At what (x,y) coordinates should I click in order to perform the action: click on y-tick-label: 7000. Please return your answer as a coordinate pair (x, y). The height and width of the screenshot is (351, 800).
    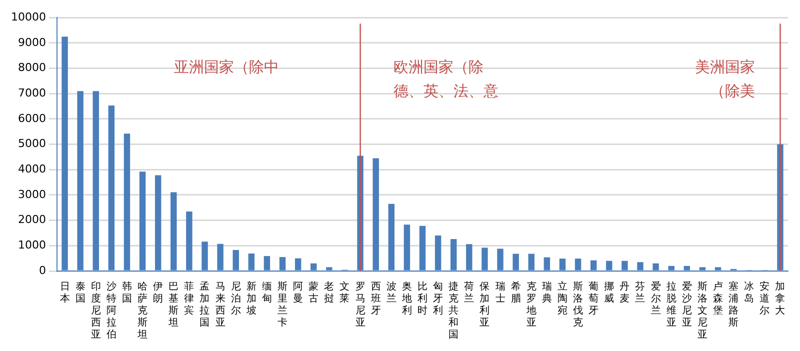
    Looking at the image, I should click on (32, 93).